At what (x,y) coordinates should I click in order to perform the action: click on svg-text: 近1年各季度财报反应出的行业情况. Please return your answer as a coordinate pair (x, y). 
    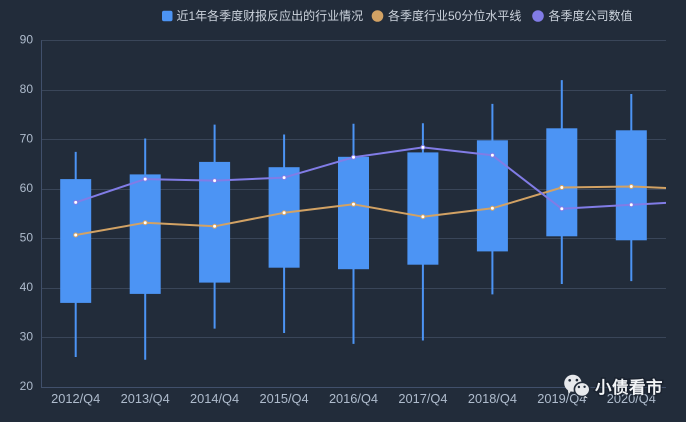
    Looking at the image, I should click on (270, 15).